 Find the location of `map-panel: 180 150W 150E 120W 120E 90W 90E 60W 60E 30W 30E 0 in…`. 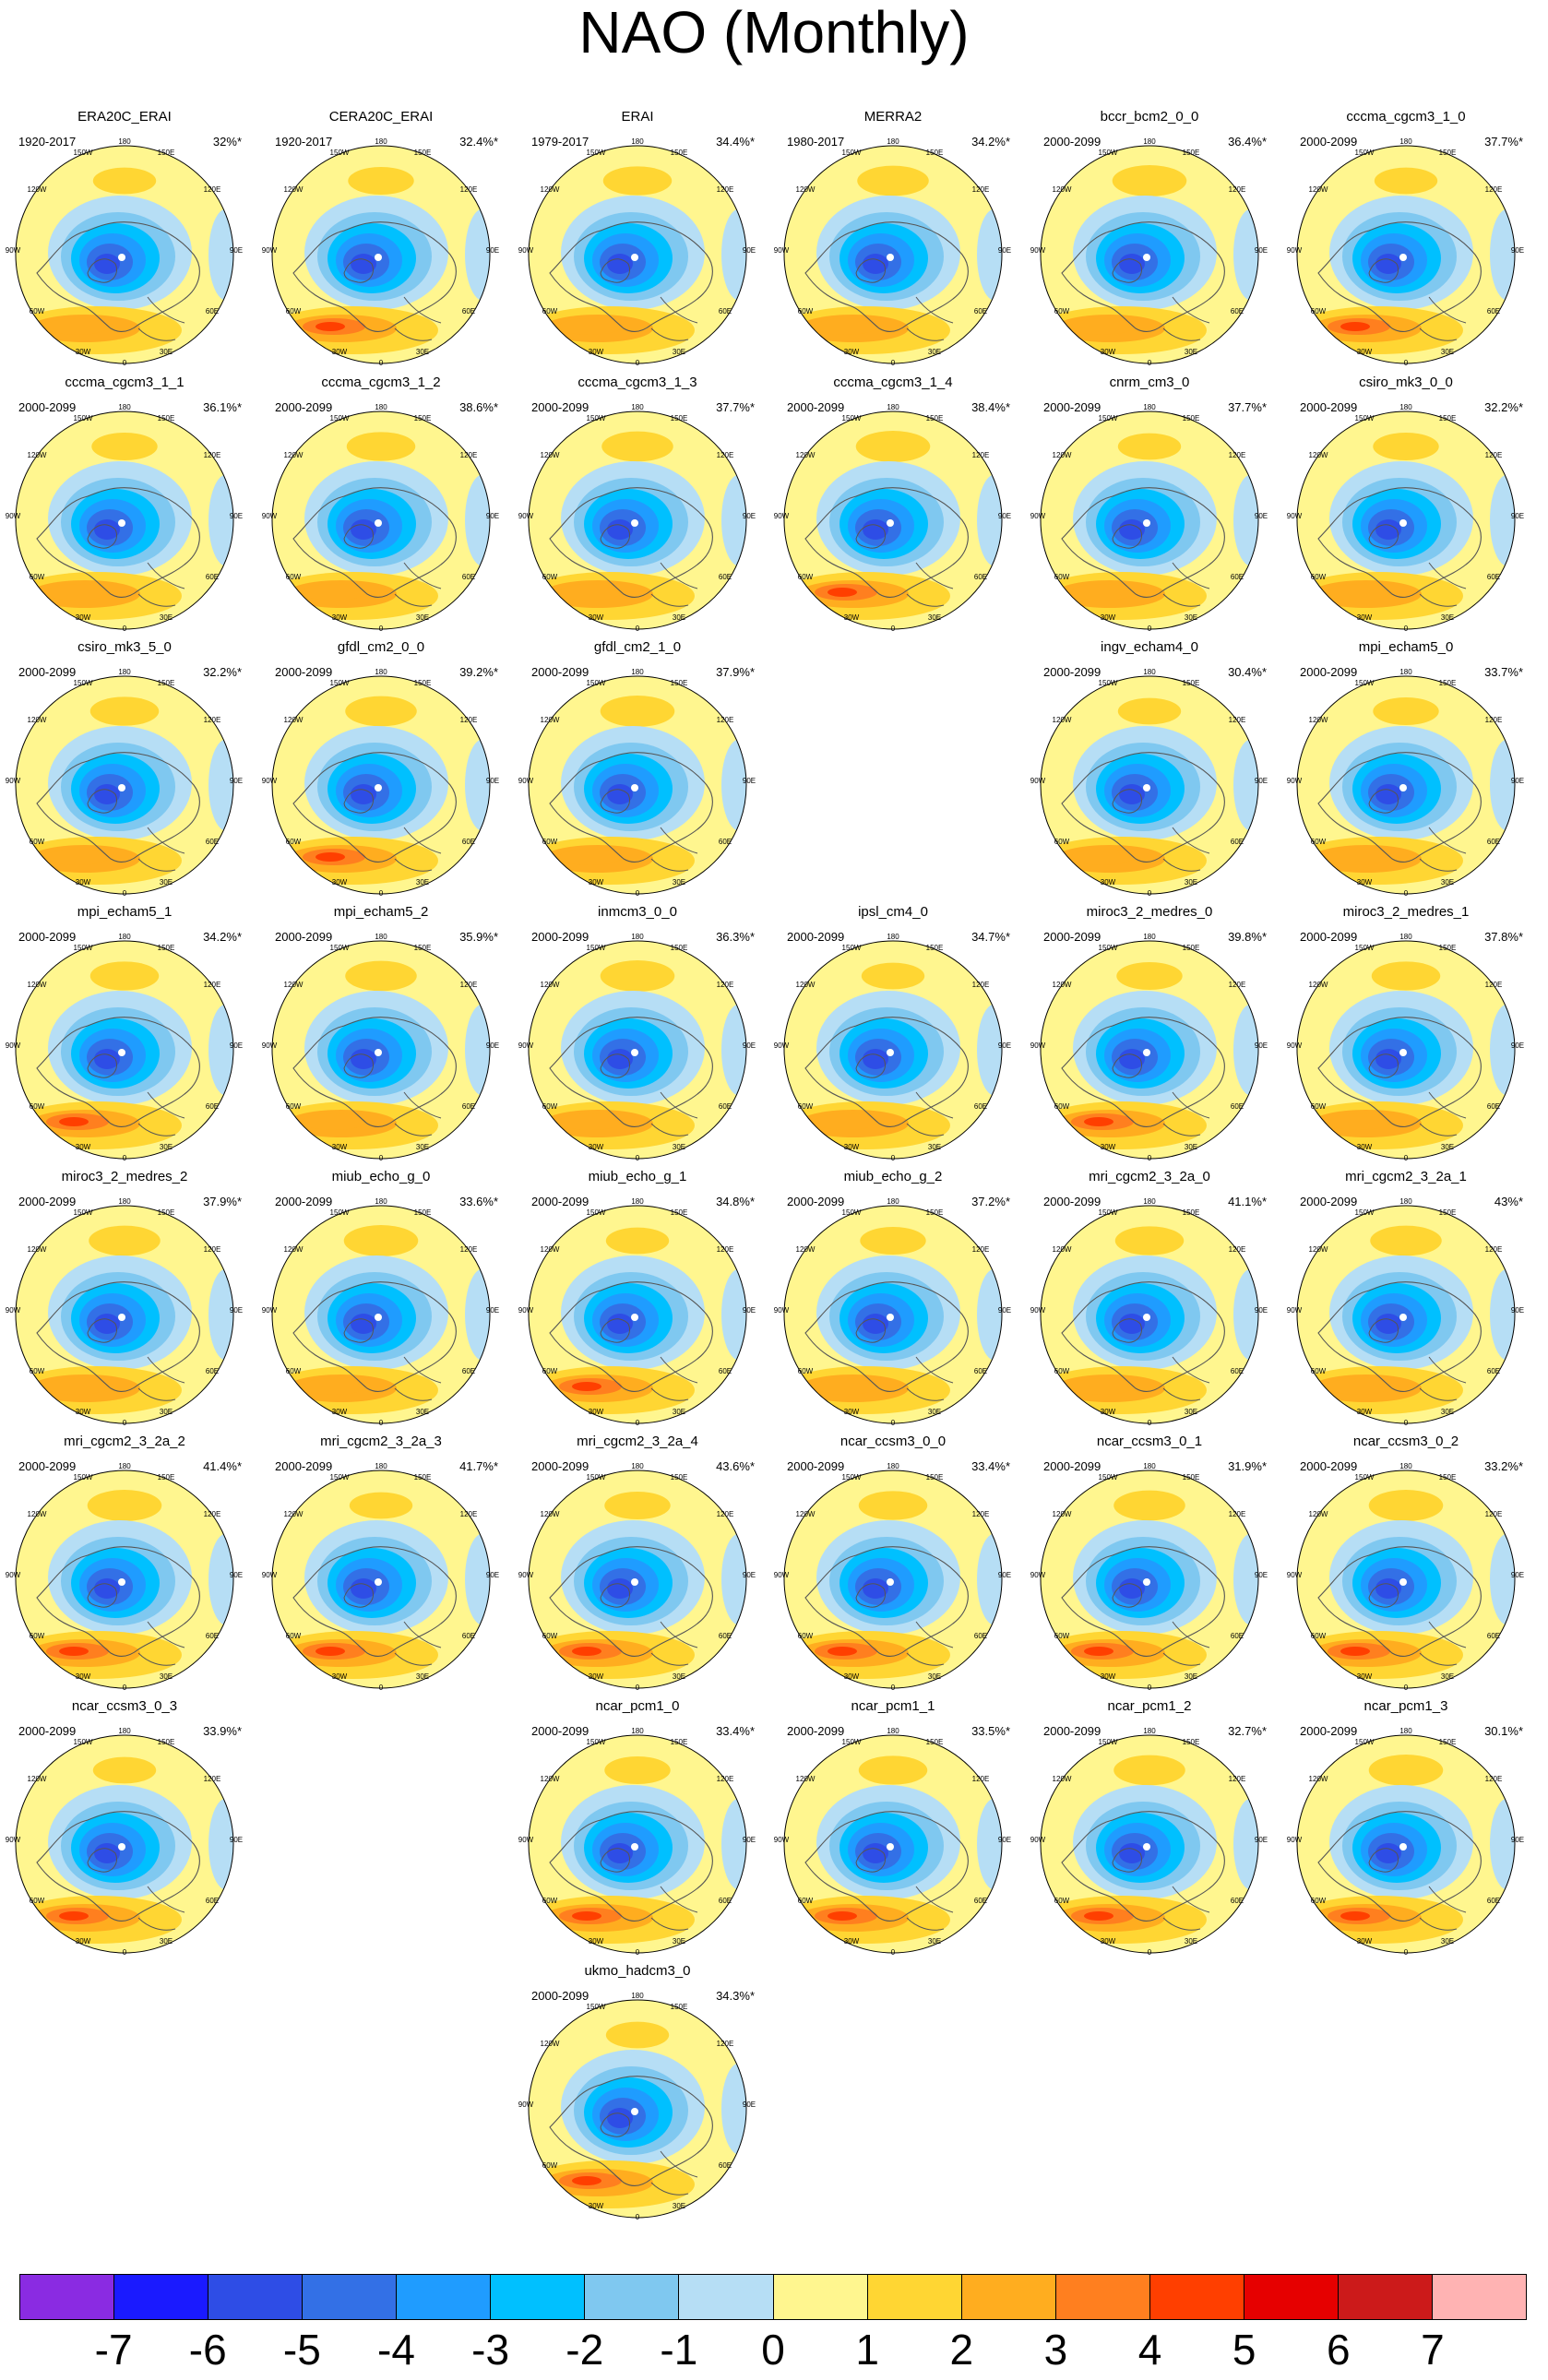

map-panel: 180 150W 150E 120W 120E 90W 90E 60W 60E 30W 30E 0 in… is located at coordinates (1149, 768).